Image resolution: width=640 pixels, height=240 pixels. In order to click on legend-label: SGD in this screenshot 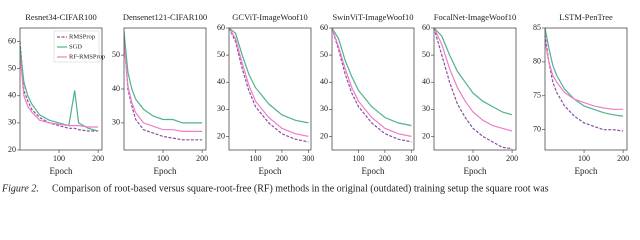, I will do `click(75, 46)`.